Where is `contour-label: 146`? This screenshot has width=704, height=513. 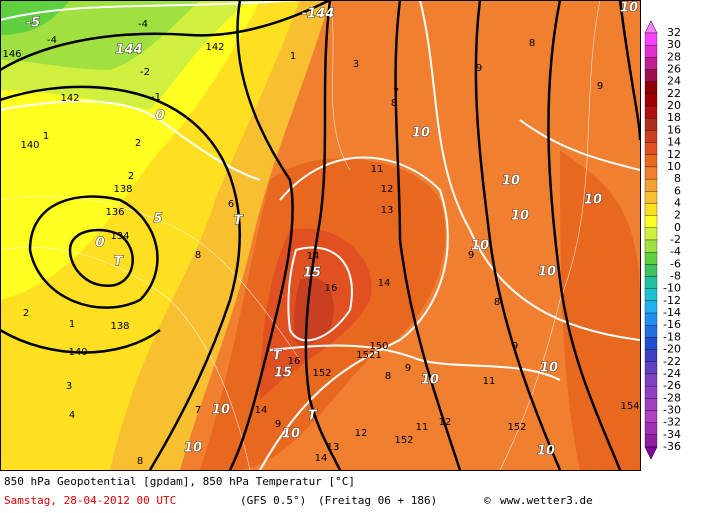
contour-label: 146 is located at coordinates (11, 54).